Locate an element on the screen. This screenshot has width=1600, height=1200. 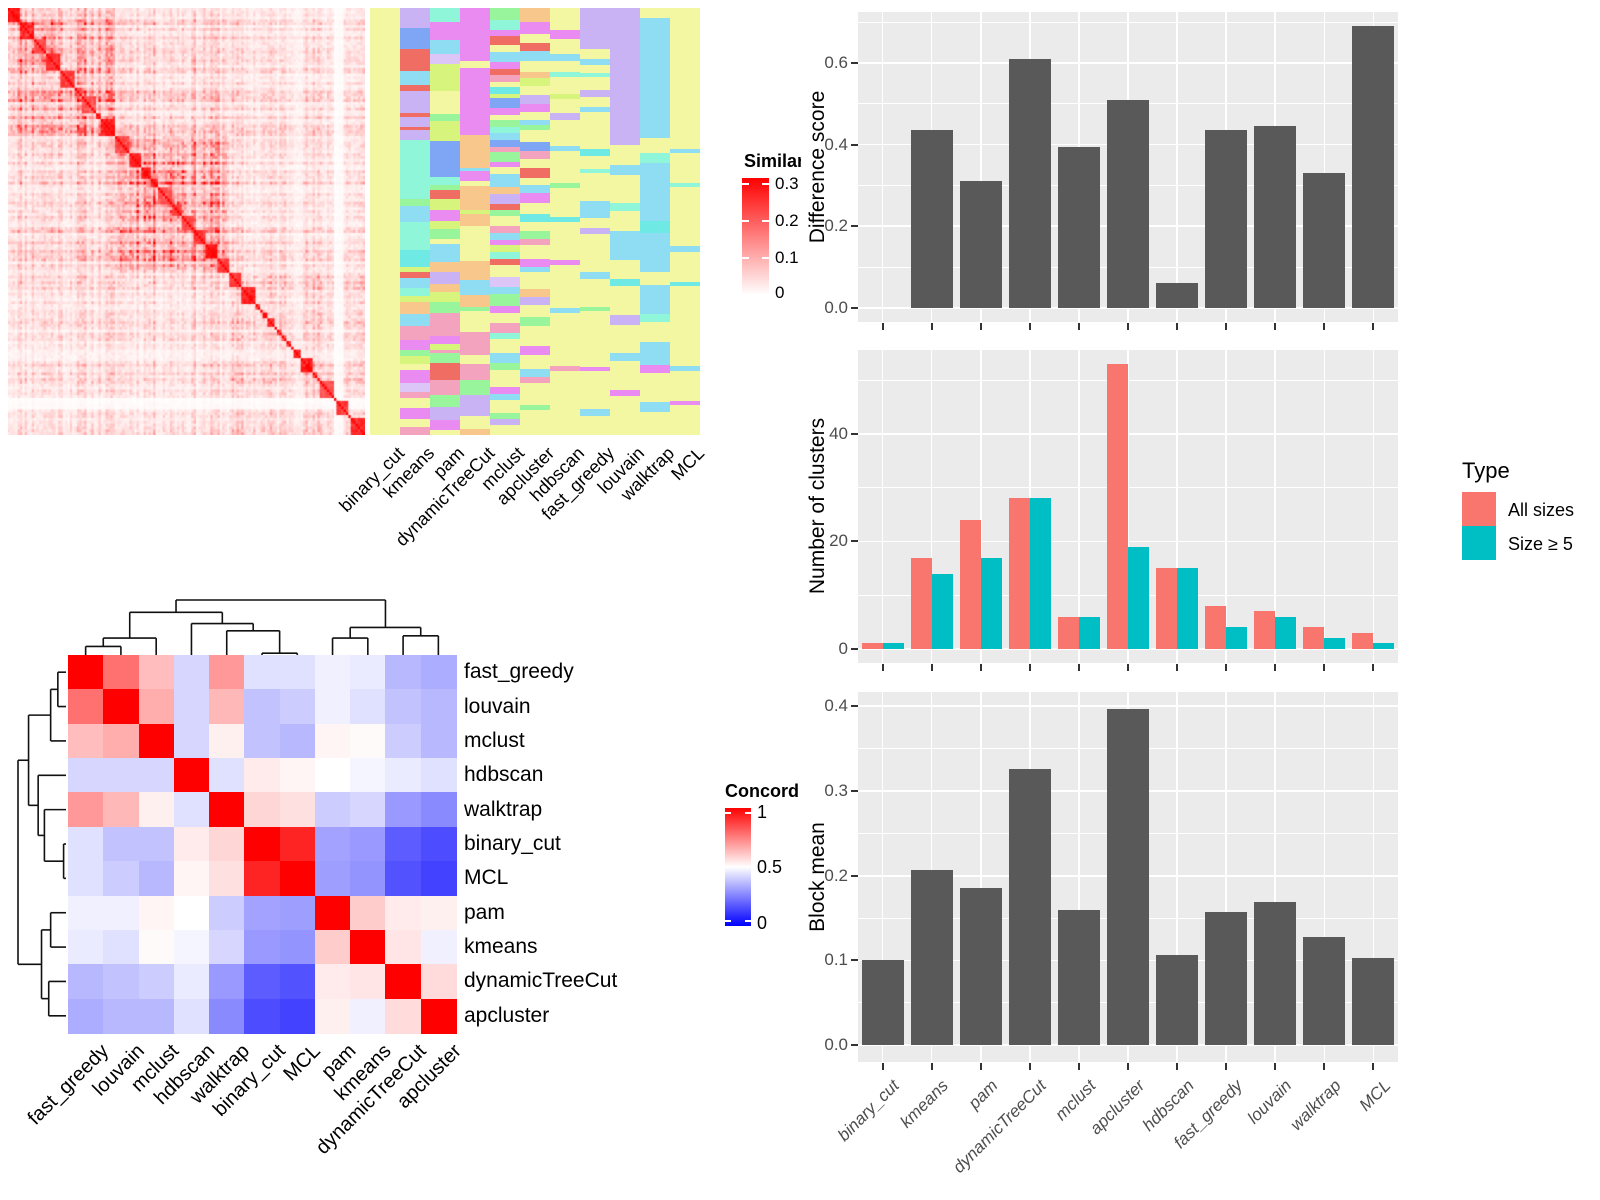
concordance-row-label: hdbscan is located at coordinates (504, 775).